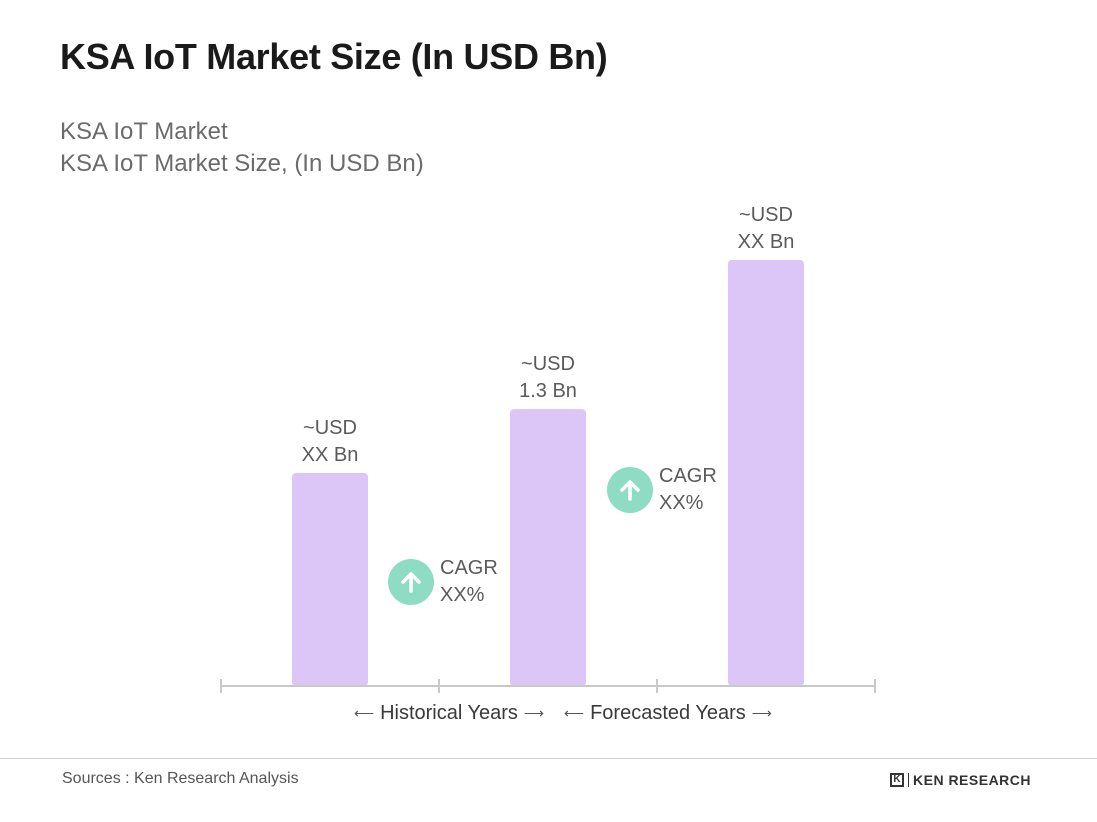 Image resolution: width=1097 pixels, height=822 pixels. What do you see at coordinates (548, 758) in the screenshot?
I see `footer-divider` at bounding box center [548, 758].